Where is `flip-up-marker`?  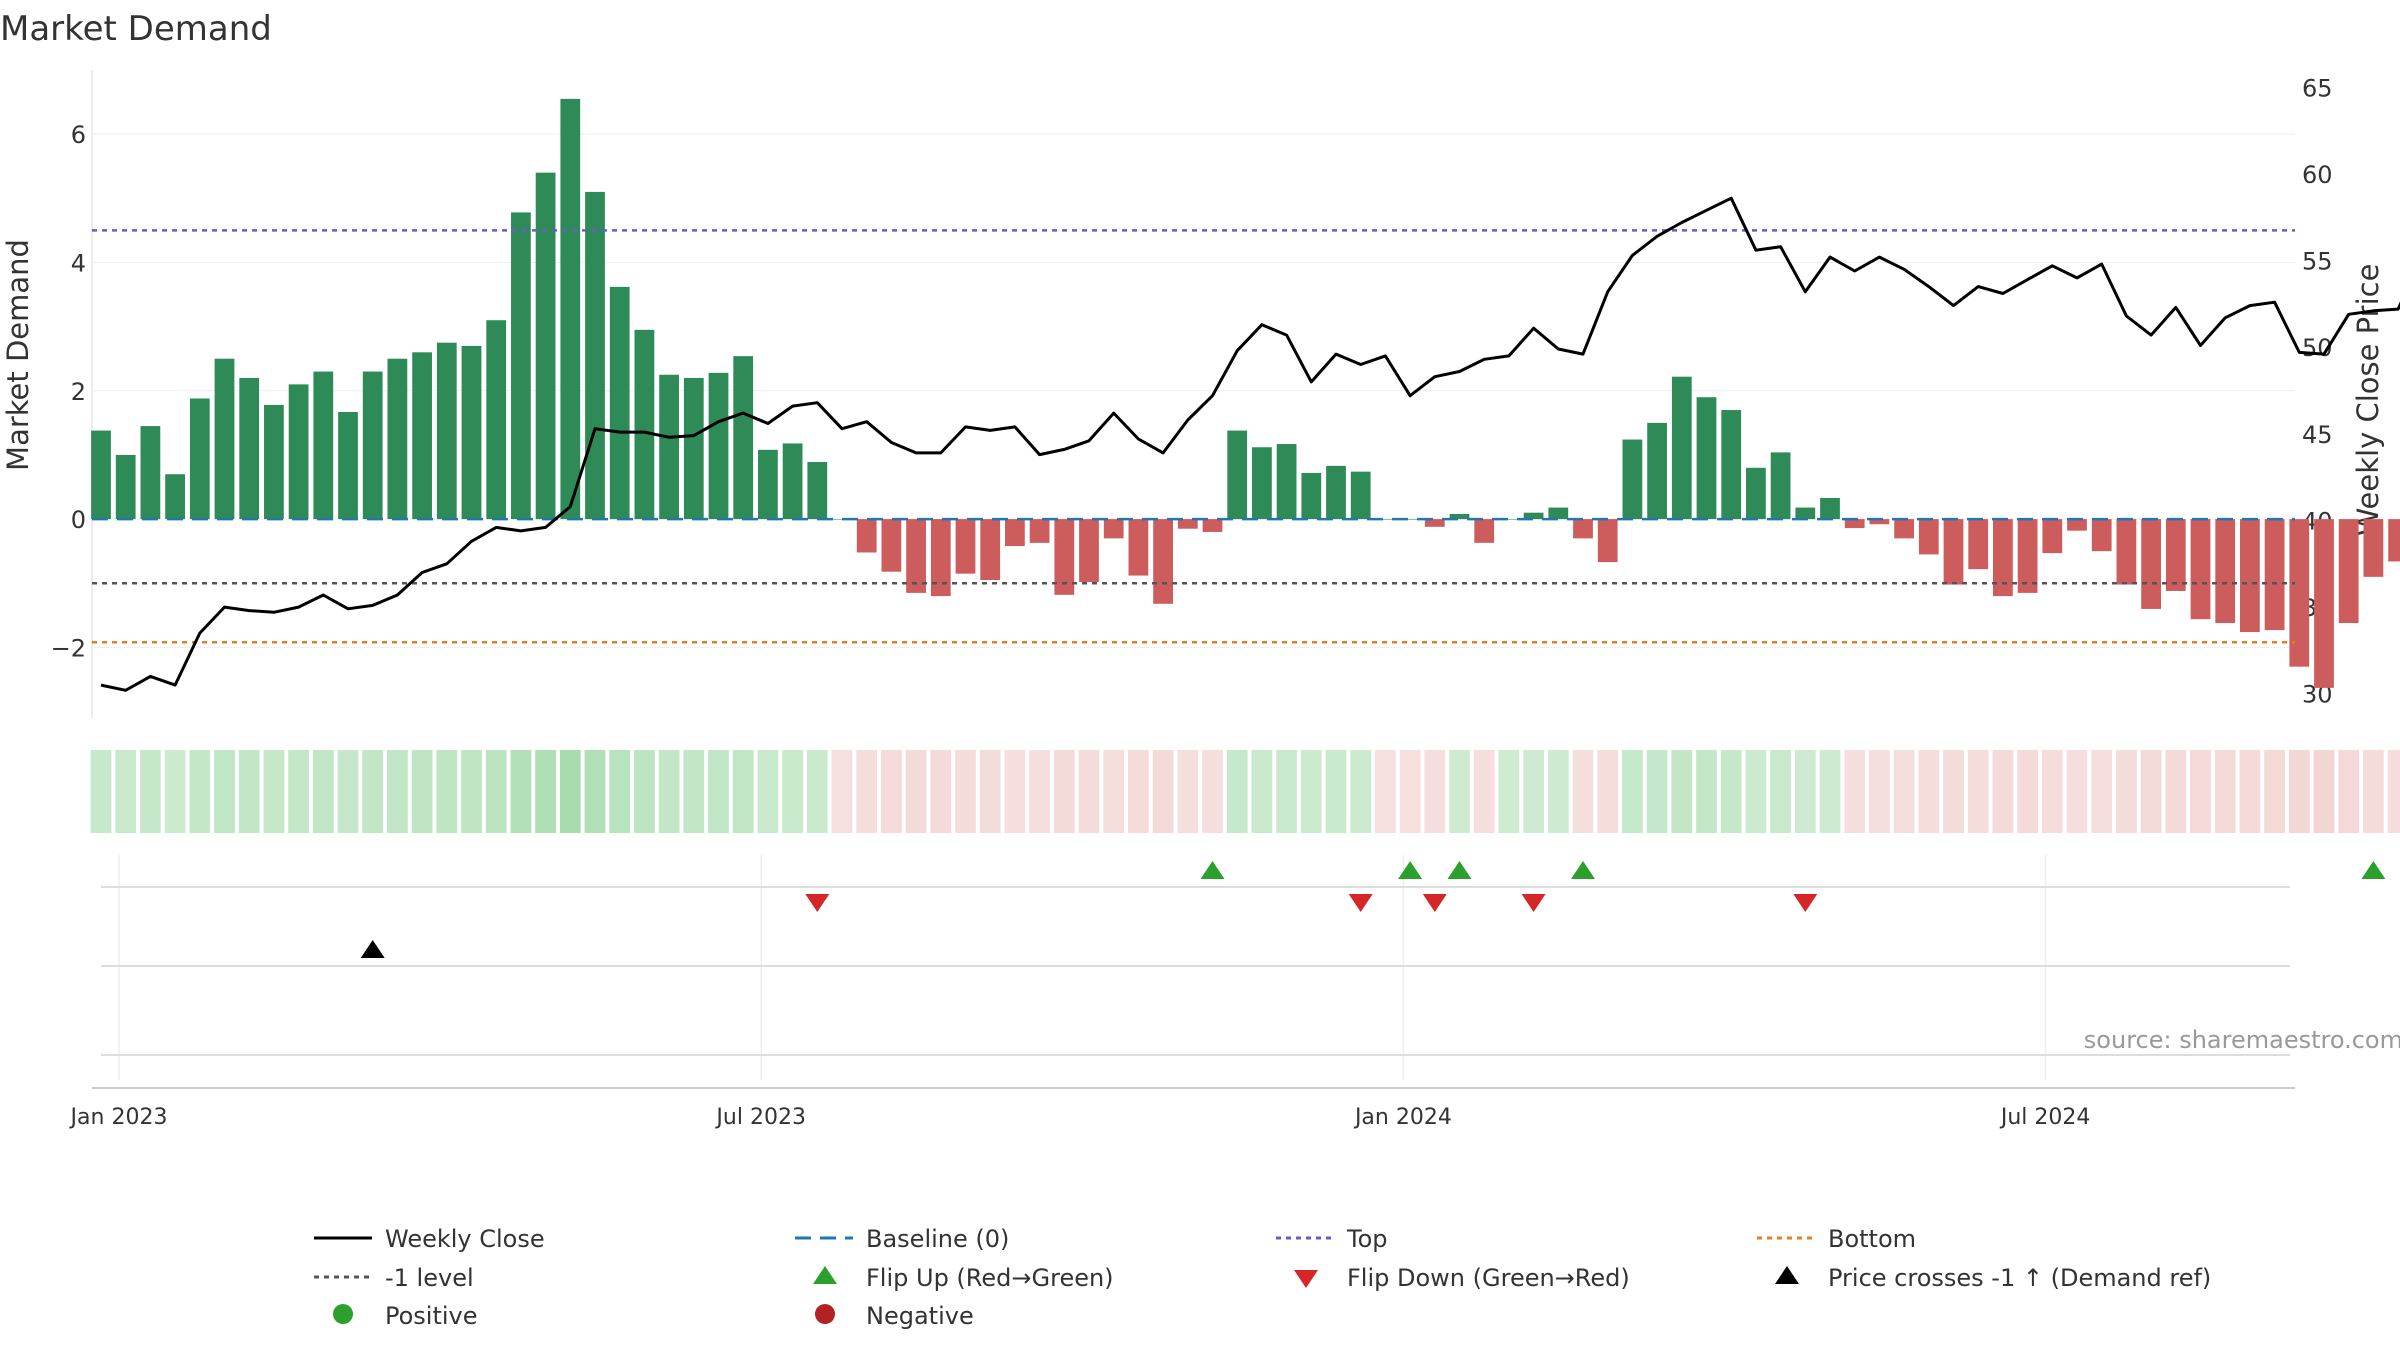
flip-up-marker is located at coordinates (1459, 870).